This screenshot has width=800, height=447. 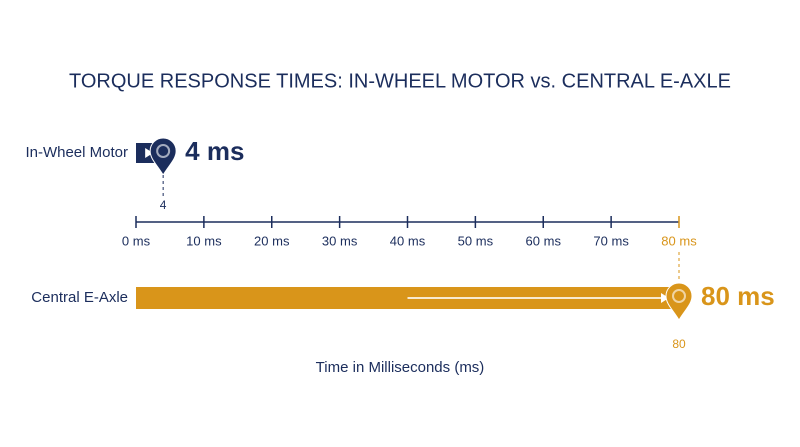 I want to click on x-tick-label: 20 ms, so click(x=272, y=240).